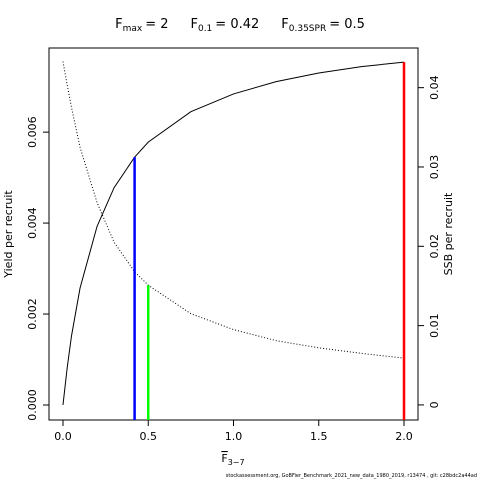 The image size is (480, 480). I want to click on y2-tick-label: 0.03, so click(434, 167).